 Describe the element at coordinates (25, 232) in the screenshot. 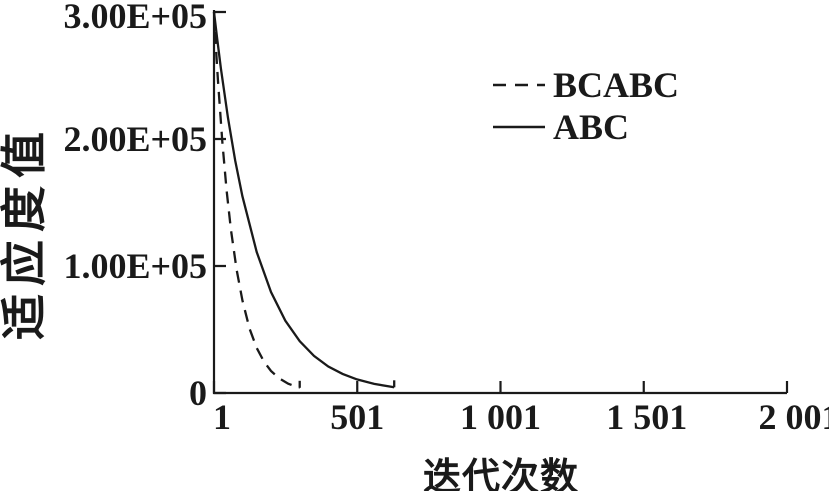

I see `y-axis-title: 适应度值` at that location.